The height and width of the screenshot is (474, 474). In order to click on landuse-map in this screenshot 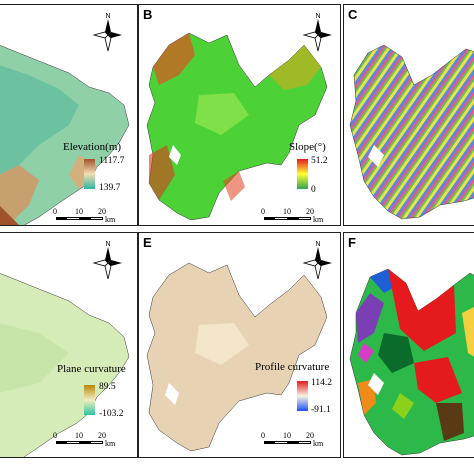, I will do `click(411, 362)`.